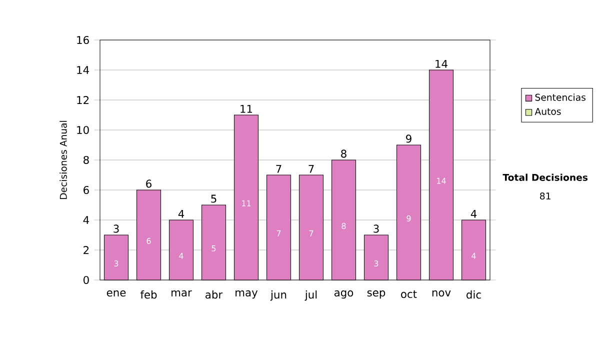 This screenshot has width=600, height=340. I want to click on x-tick-label: sep, so click(376, 294).